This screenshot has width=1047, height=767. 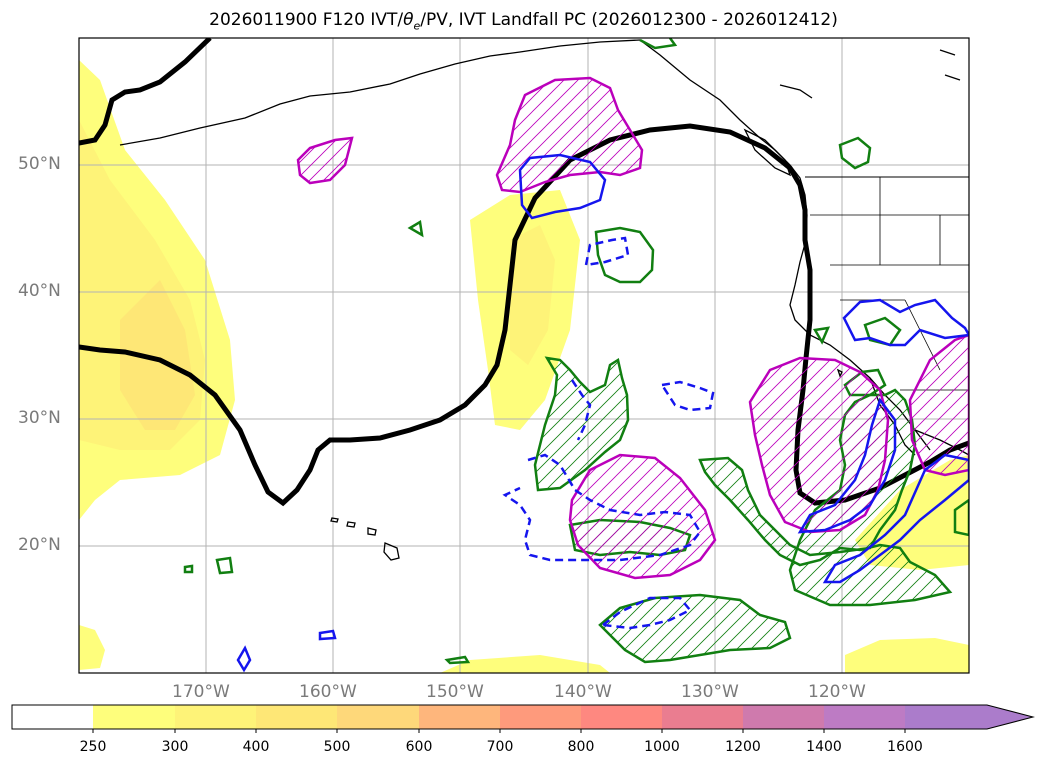 I want to click on pv-contour-north, so click(x=145, y=92).